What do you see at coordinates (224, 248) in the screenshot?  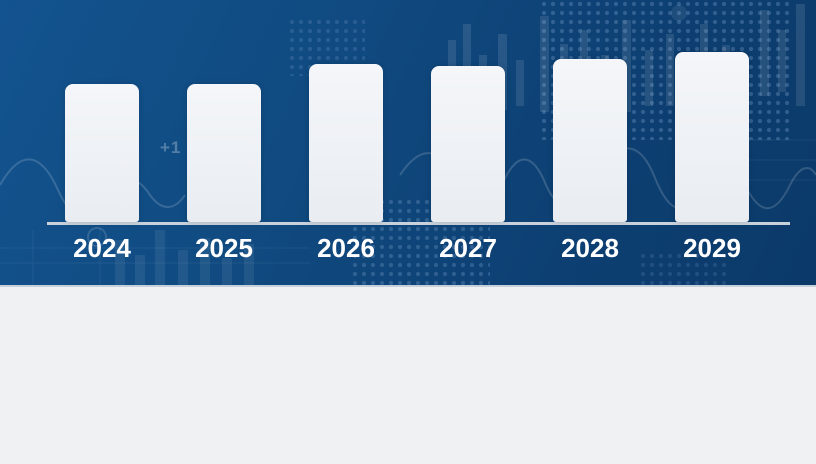 I see `x-axis-label-2025: 2025` at bounding box center [224, 248].